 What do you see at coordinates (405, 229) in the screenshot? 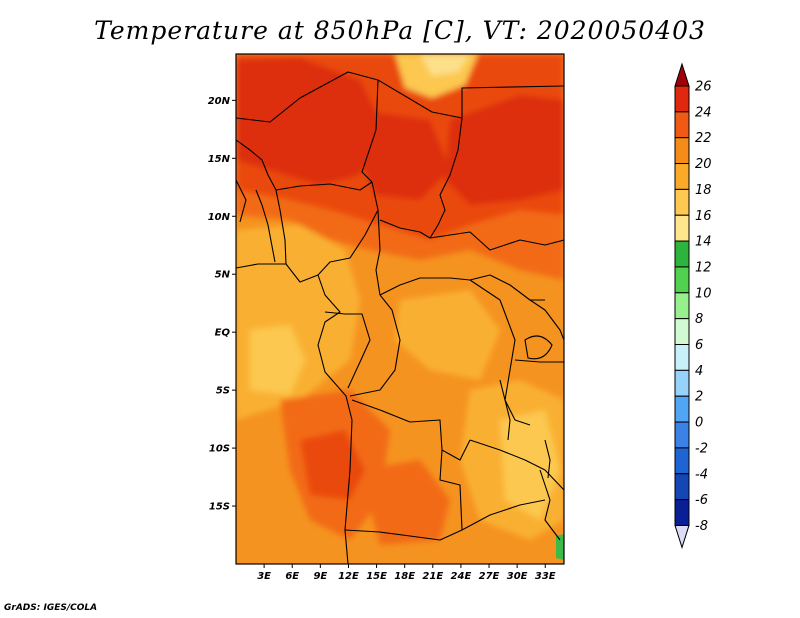
I see `border-chad-car` at bounding box center [405, 229].